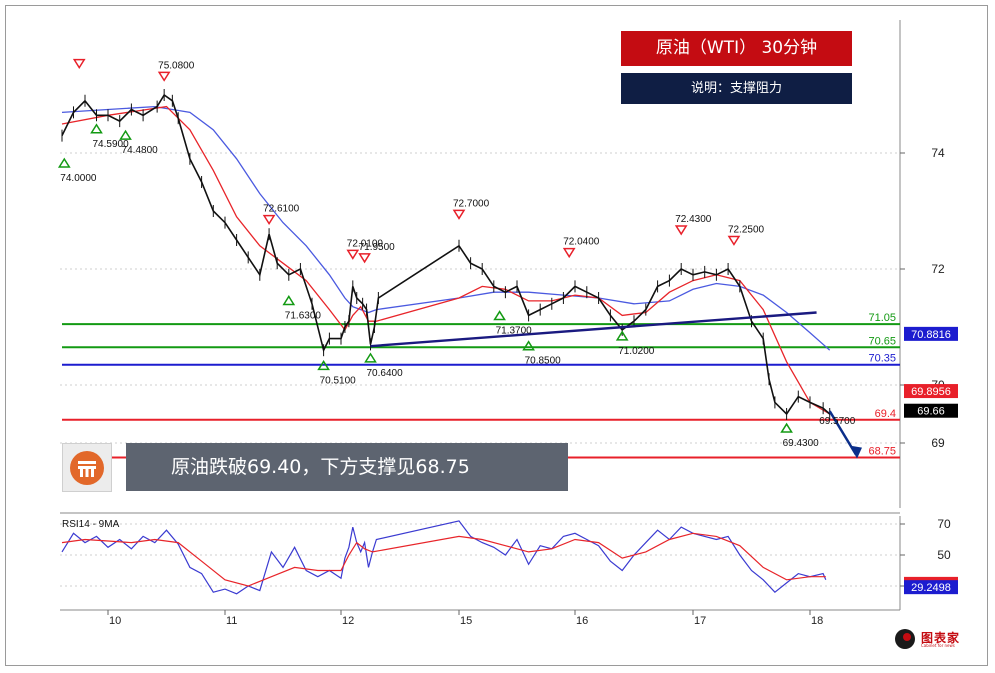  What do you see at coordinates (471, 203) in the screenshot?
I see `swing-high-label: 72.7000` at bounding box center [471, 203].